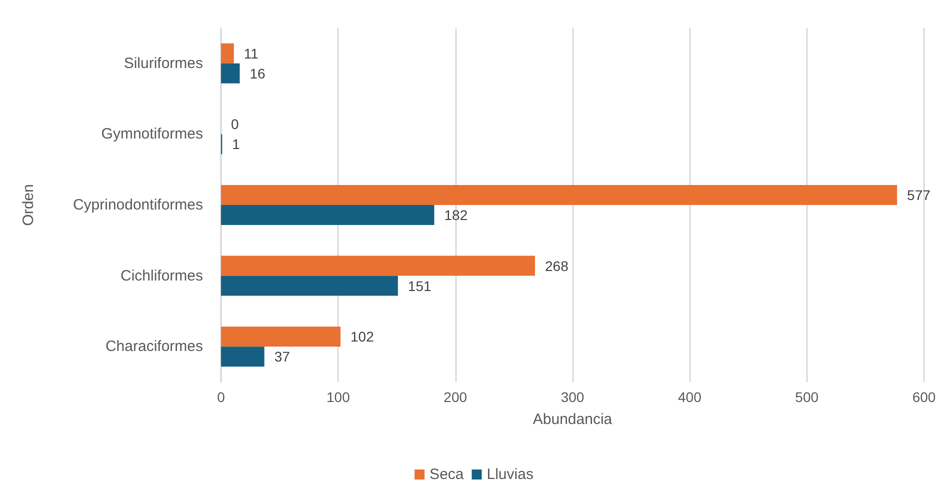  Describe the element at coordinates (251, 53) in the screenshot. I see `data-label: 11` at that location.